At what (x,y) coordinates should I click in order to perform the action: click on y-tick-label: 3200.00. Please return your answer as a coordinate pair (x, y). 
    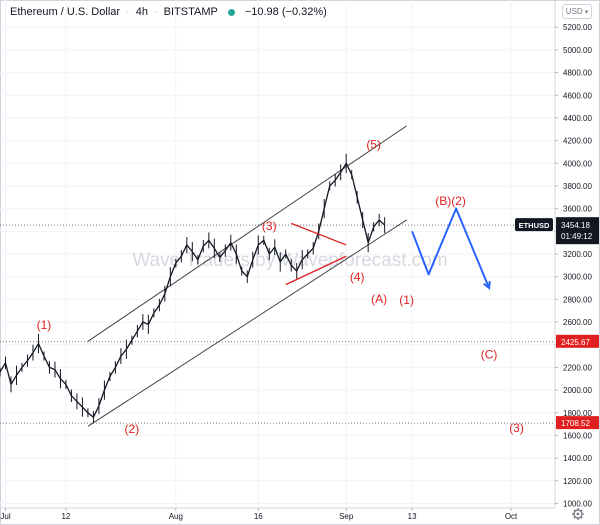
    Looking at the image, I should click on (577, 254).